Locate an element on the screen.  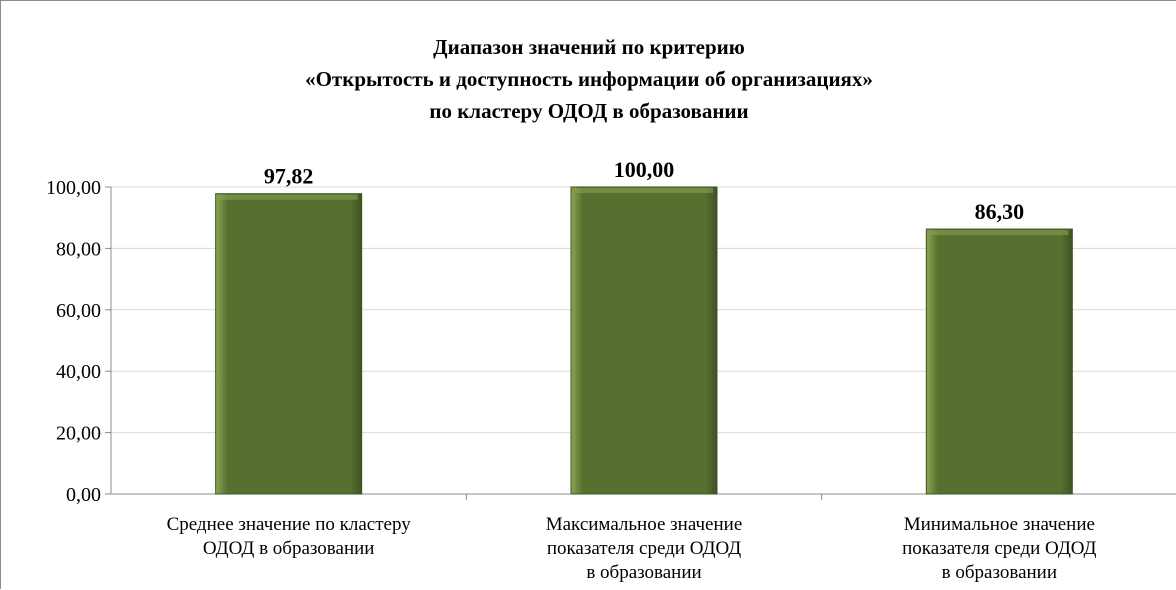
x-category-label: Максимальное значение is located at coordinates (644, 524).